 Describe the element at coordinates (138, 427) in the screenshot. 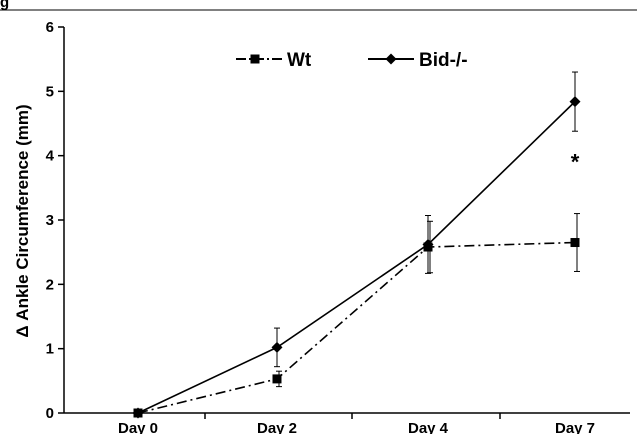

I see `x-tick-label-0: Day 0` at that location.